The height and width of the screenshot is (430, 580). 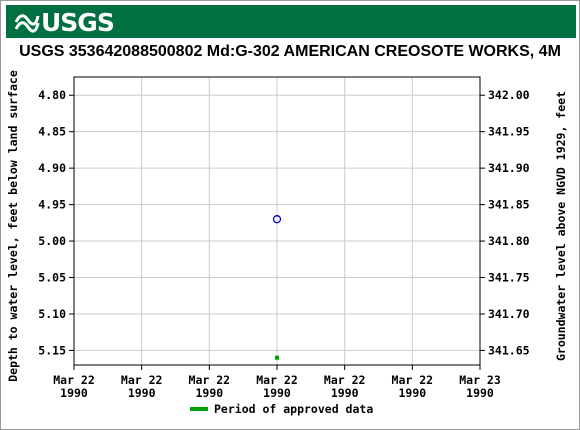 I want to click on data-point-approved-period, so click(x=277, y=357).